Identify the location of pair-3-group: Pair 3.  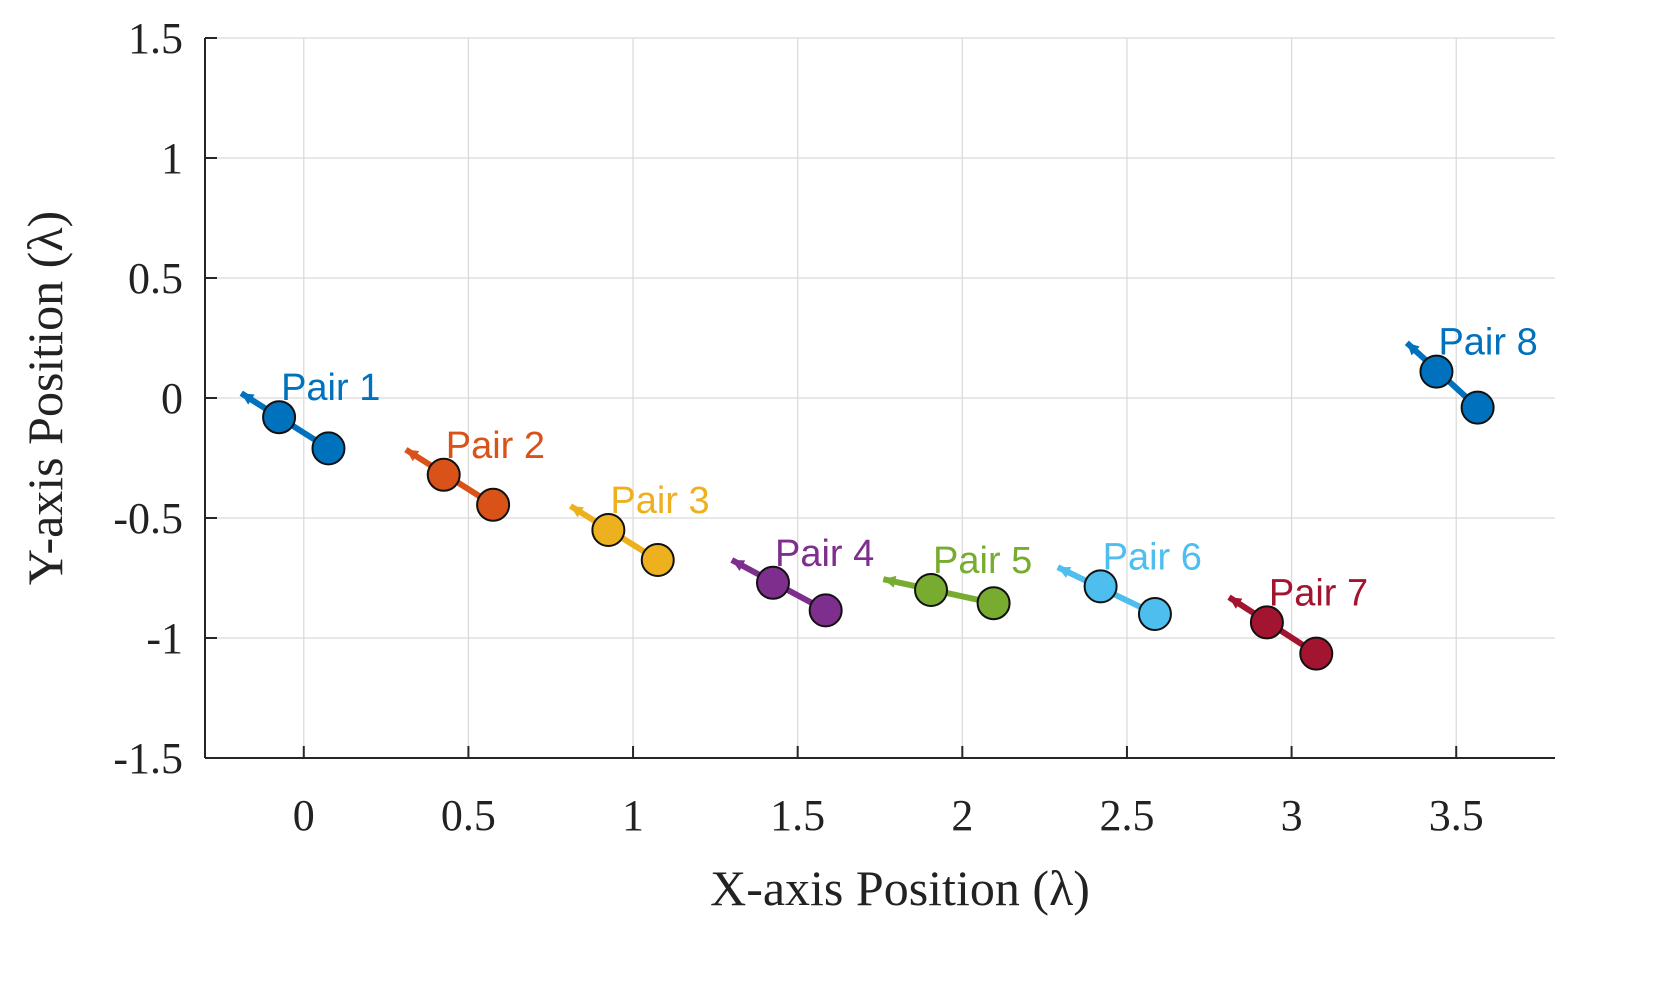
(639, 528).